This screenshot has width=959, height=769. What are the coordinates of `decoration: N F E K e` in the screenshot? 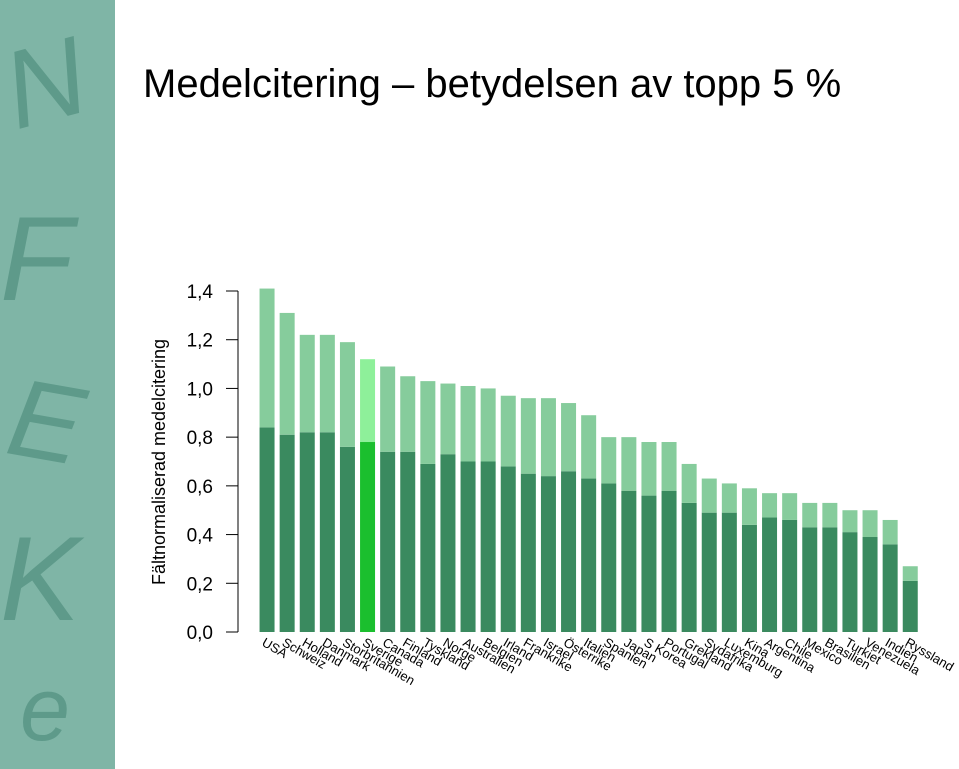 It's located at (57, 384).